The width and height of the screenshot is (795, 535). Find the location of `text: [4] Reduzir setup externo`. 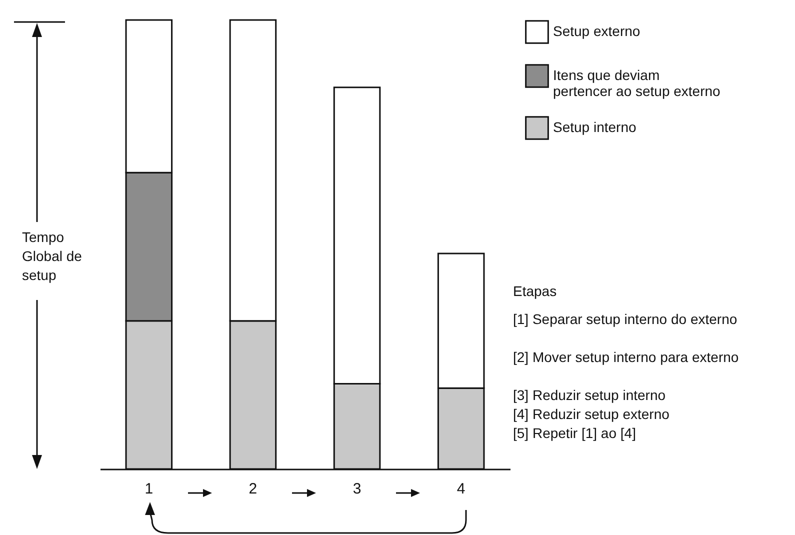

text: [4] Reduzir setup externo is located at coordinates (591, 414).